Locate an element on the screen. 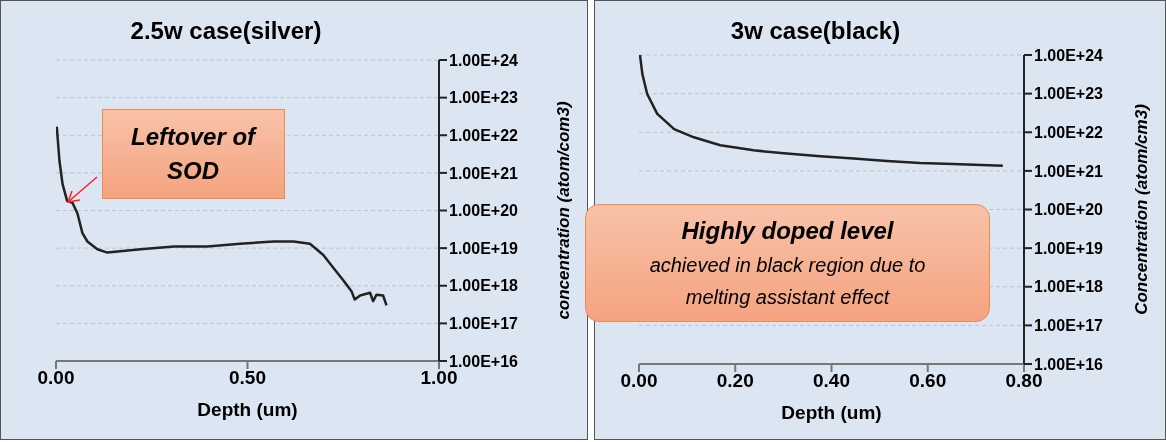 The width and height of the screenshot is (1166, 442). x-tick-label: 0.80 is located at coordinates (1024, 381).